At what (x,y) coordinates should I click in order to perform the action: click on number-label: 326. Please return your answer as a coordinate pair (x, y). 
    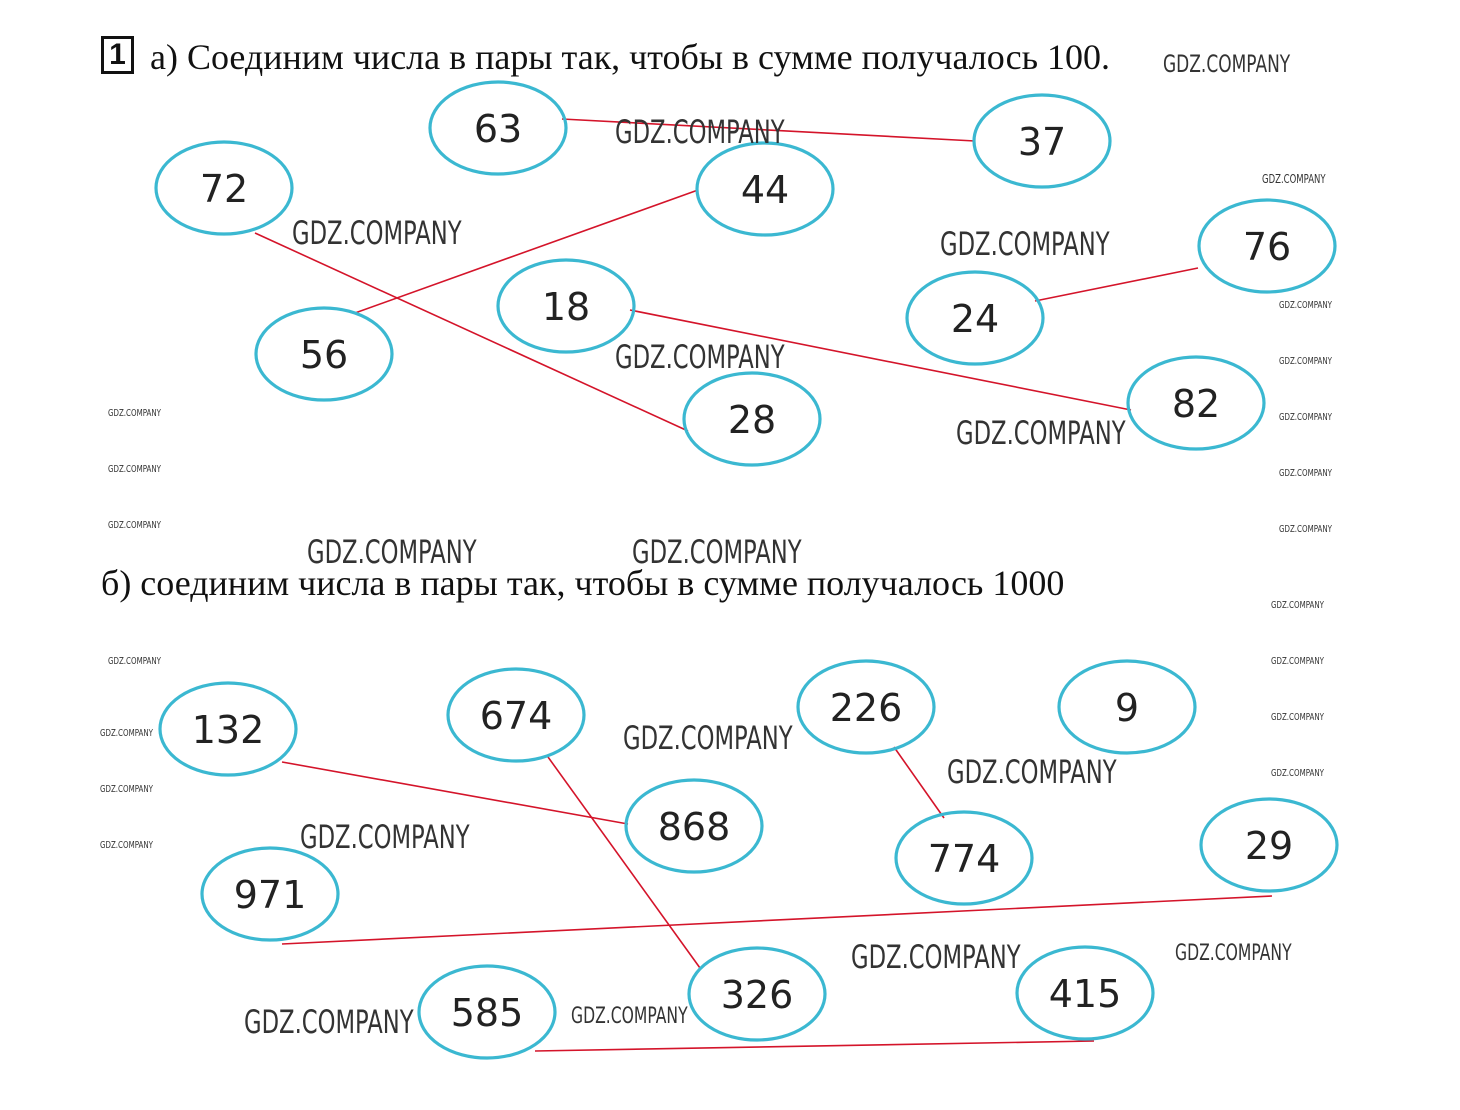
    Looking at the image, I should click on (757, 995).